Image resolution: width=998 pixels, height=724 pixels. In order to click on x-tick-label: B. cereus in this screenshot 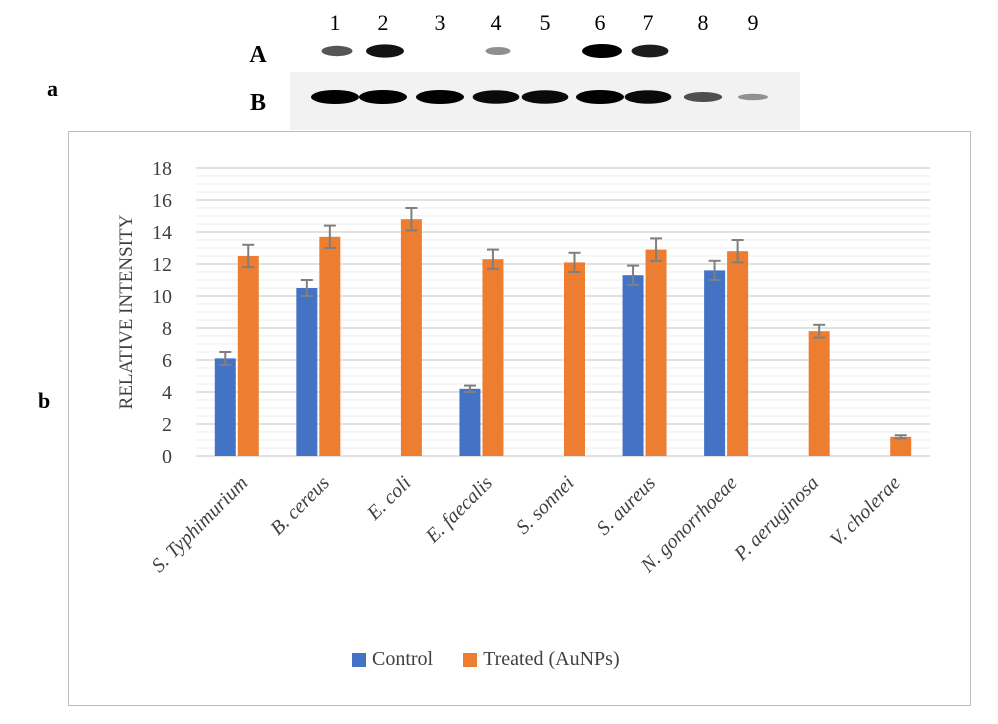, I will do `click(300, 506)`.